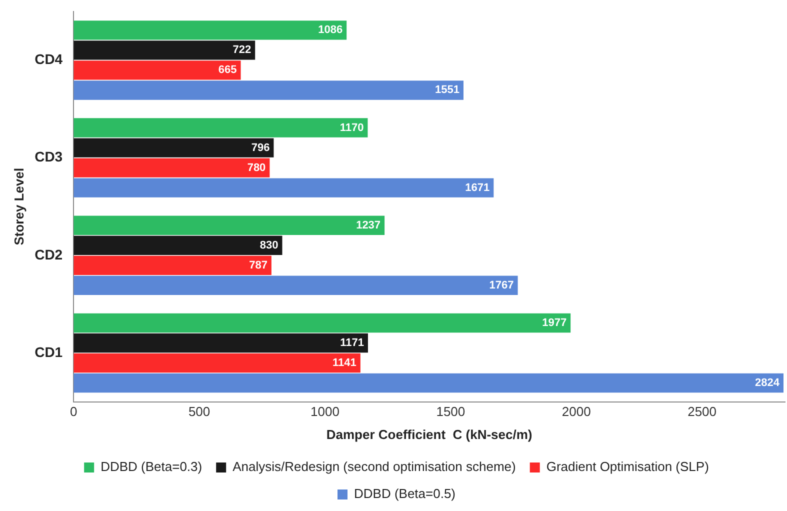 The height and width of the screenshot is (511, 787). Describe the element at coordinates (18, 207) in the screenshot. I see `y-axis-title: Storey Level` at that location.